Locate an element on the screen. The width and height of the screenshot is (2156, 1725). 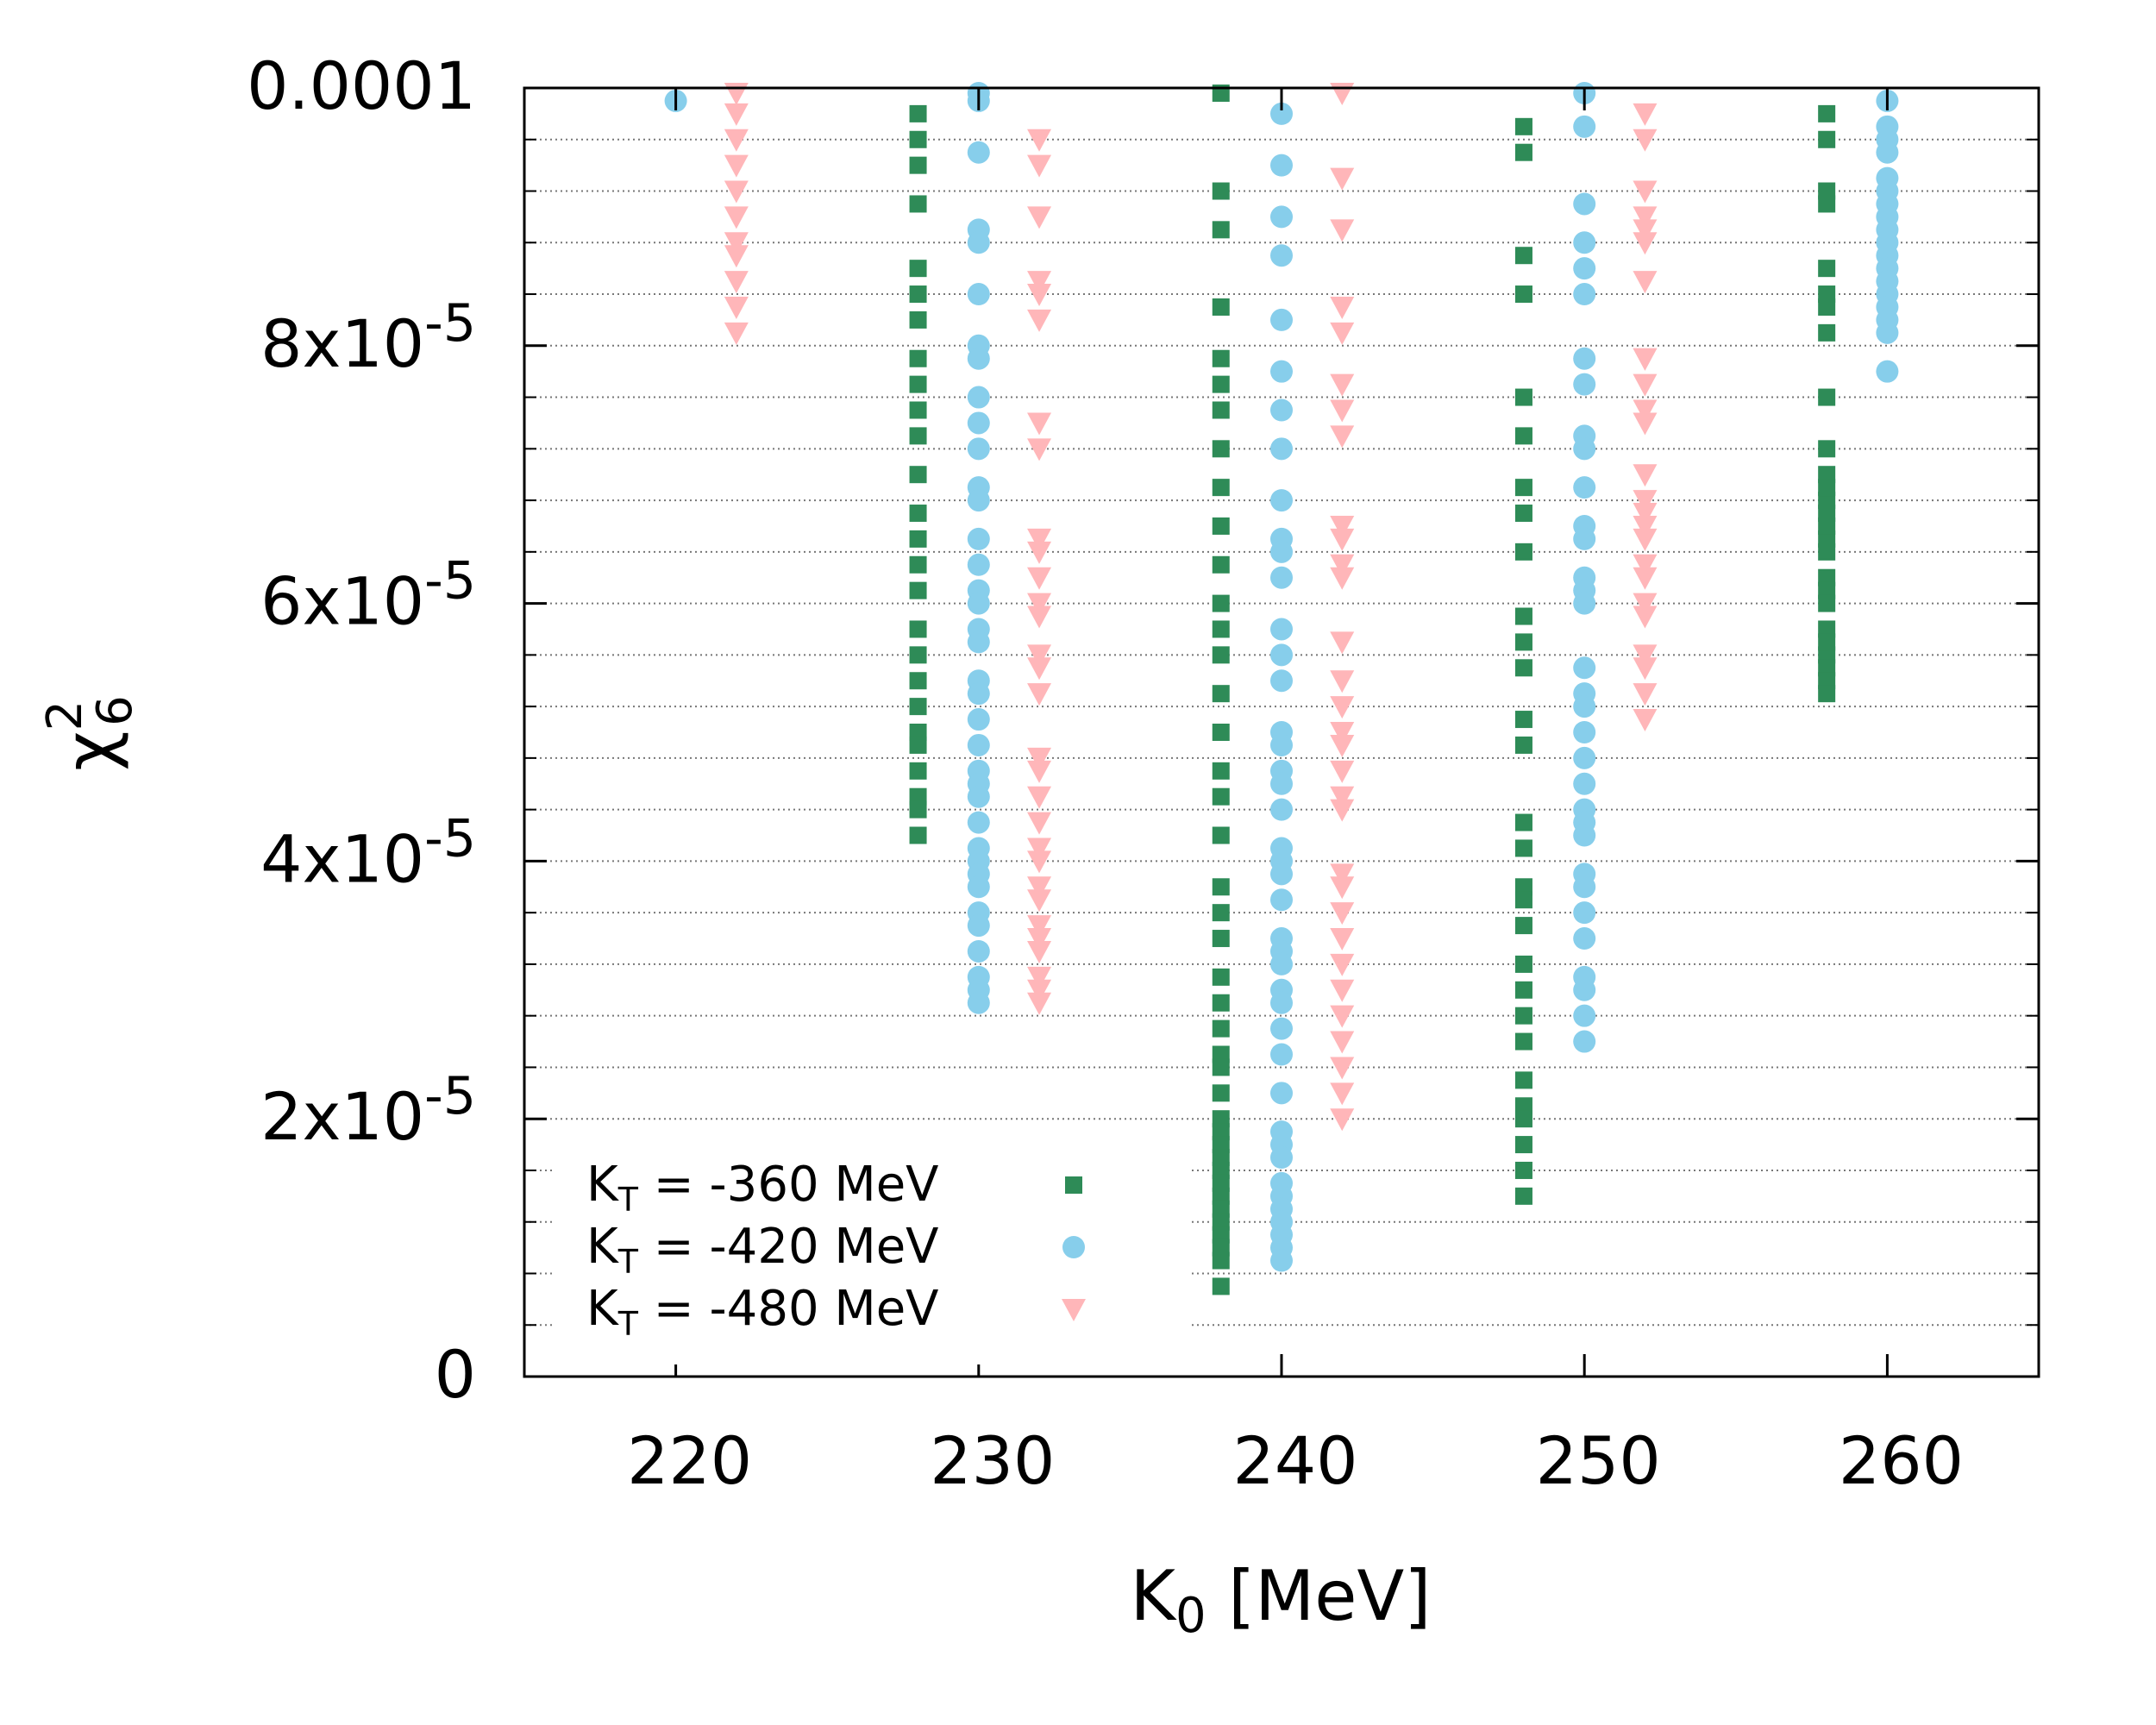
legend-label: KT = -480 MeV is located at coordinates (762, 1312).